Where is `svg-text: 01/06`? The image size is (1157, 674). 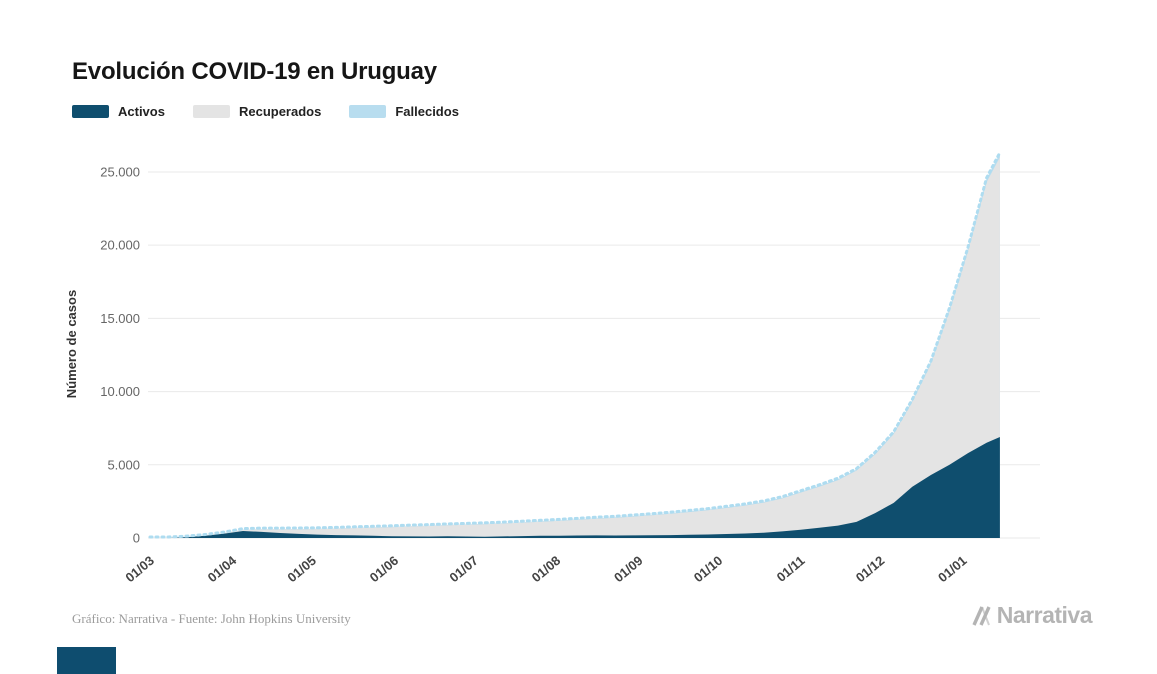
svg-text: 01/06 is located at coordinates (384, 569).